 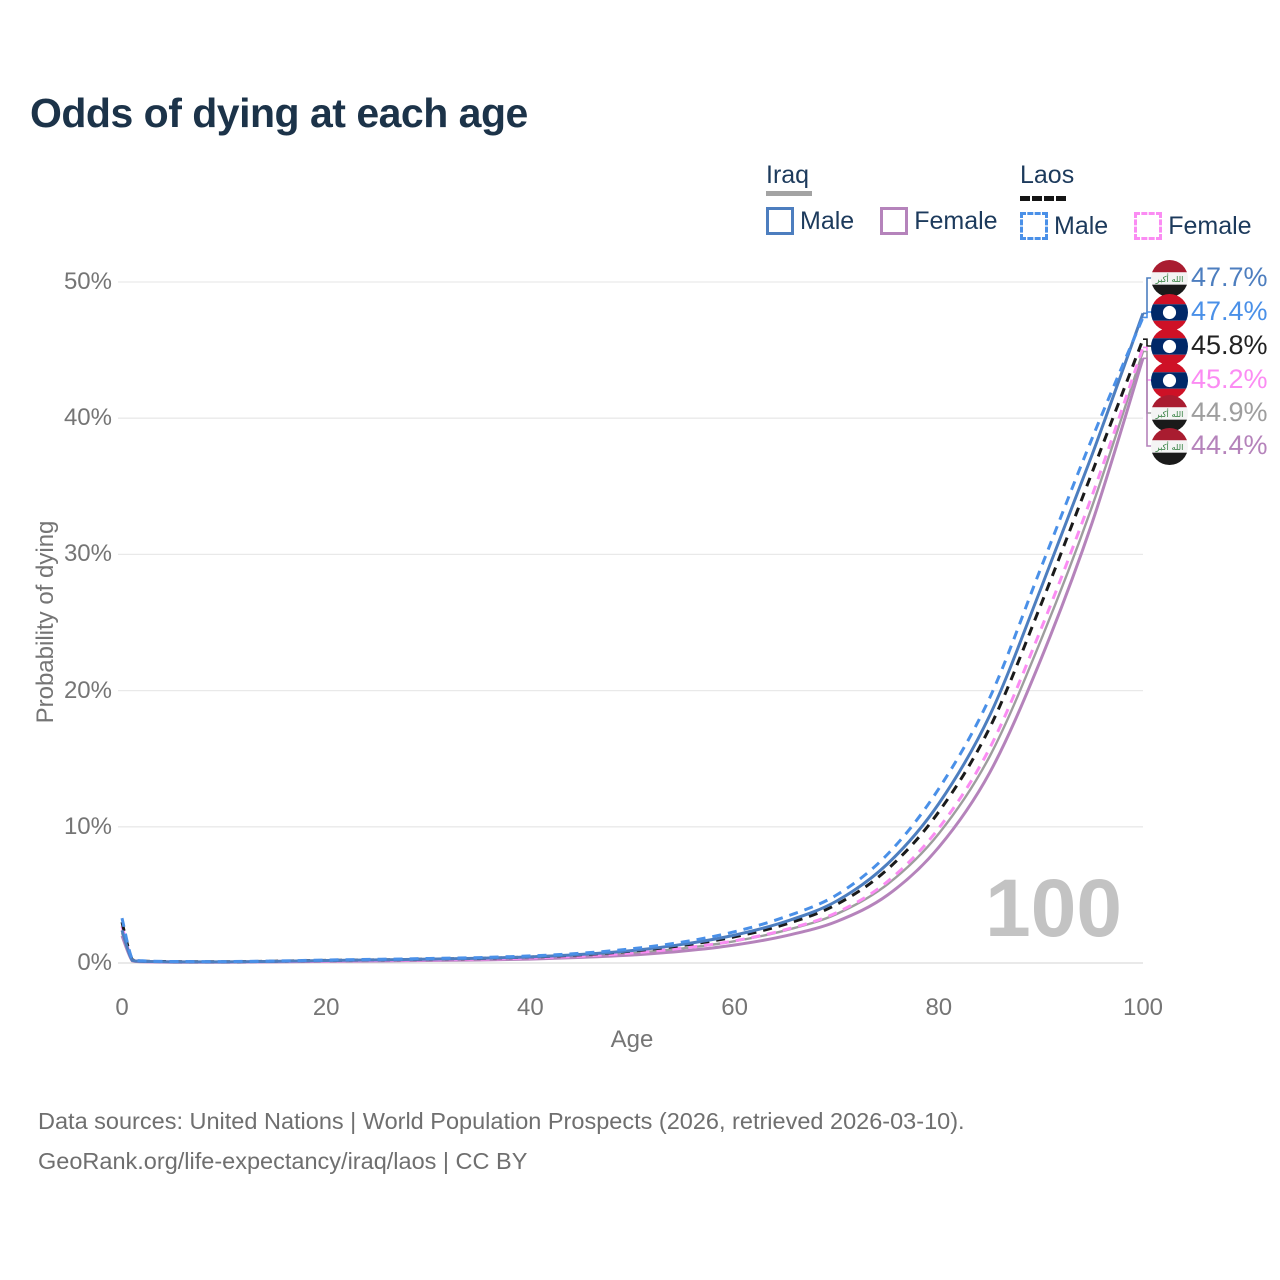 I want to click on legend-item-iraq-female: Female, so click(x=939, y=220).